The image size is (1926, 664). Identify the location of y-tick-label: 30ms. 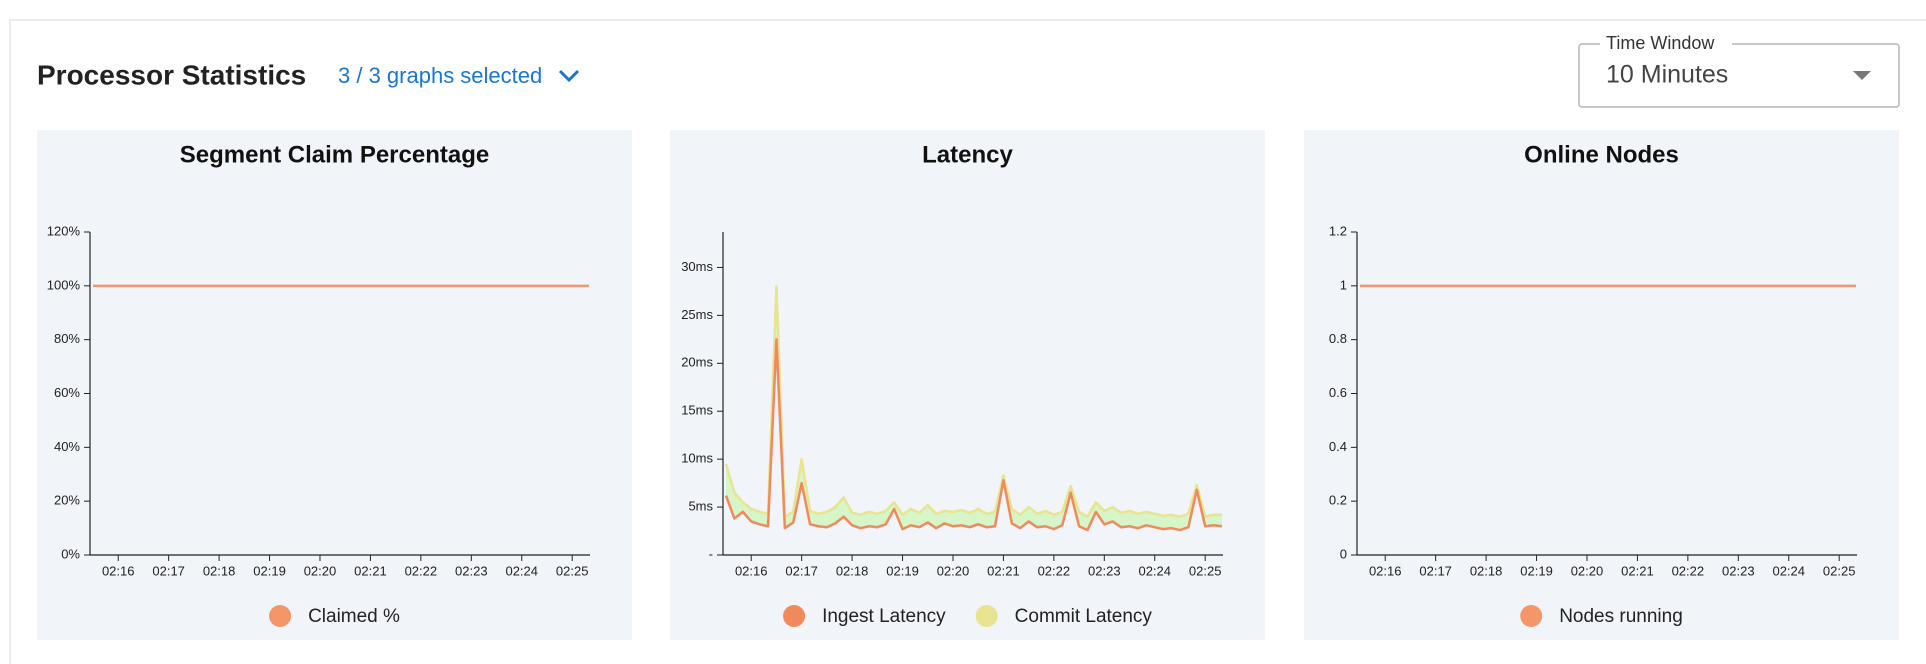
(697, 266).